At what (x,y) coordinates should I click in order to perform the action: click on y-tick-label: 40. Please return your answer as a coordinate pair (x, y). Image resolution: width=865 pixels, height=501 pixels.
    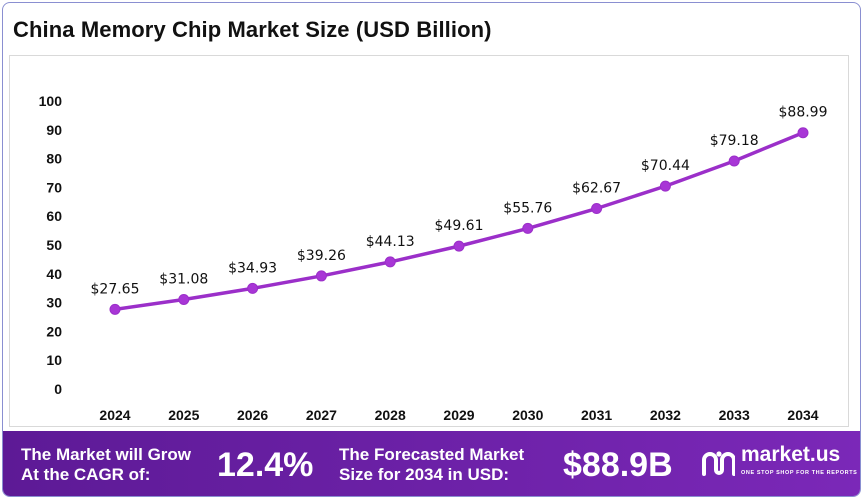
    Looking at the image, I should click on (54, 274).